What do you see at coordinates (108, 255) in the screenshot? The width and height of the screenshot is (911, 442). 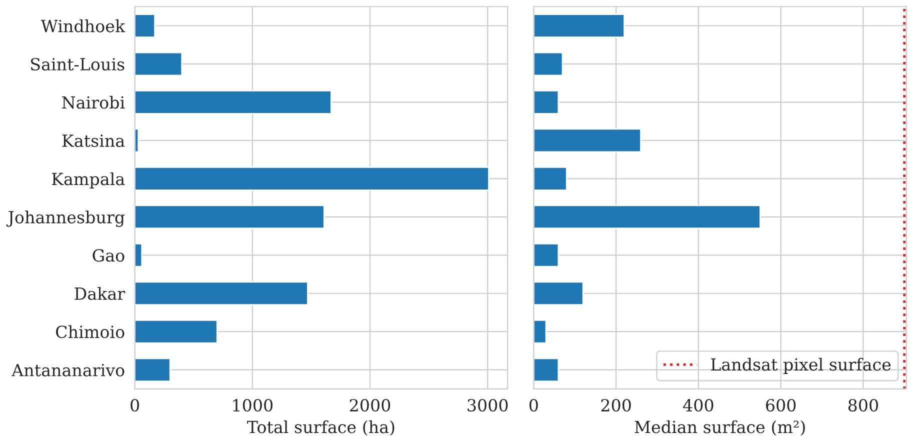 I see `y-tick-label: Gao` at bounding box center [108, 255].